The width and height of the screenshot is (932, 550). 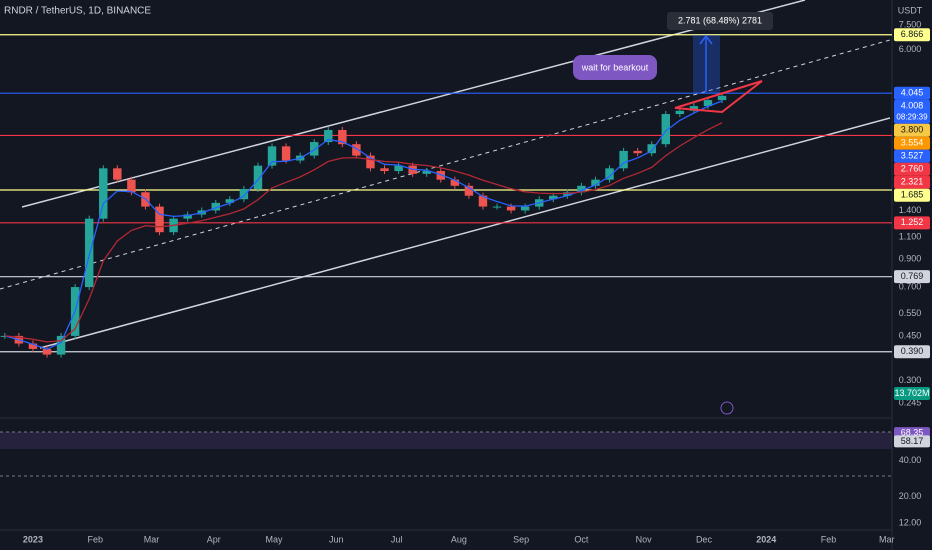 I want to click on price-tag: 3.527, so click(x=912, y=156).